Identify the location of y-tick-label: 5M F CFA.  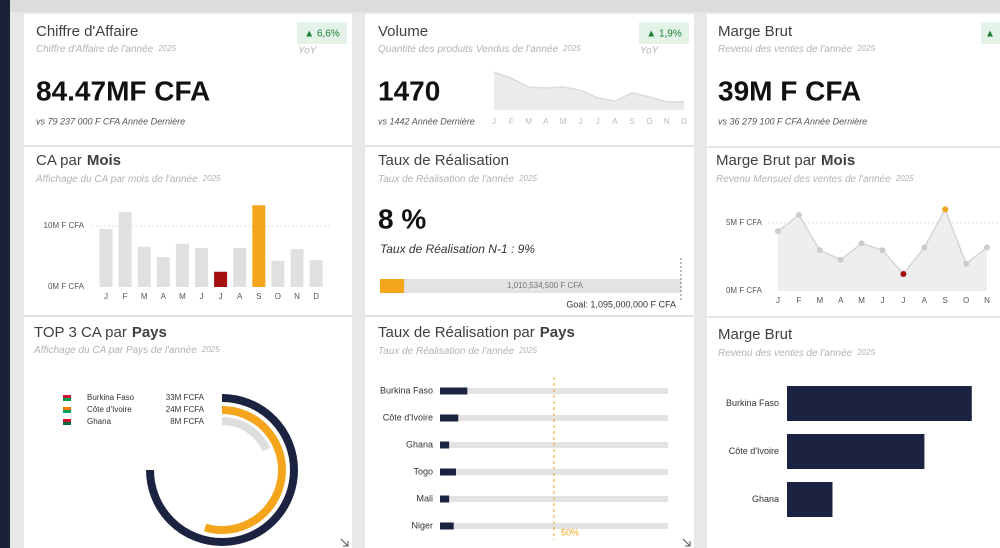
(744, 222).